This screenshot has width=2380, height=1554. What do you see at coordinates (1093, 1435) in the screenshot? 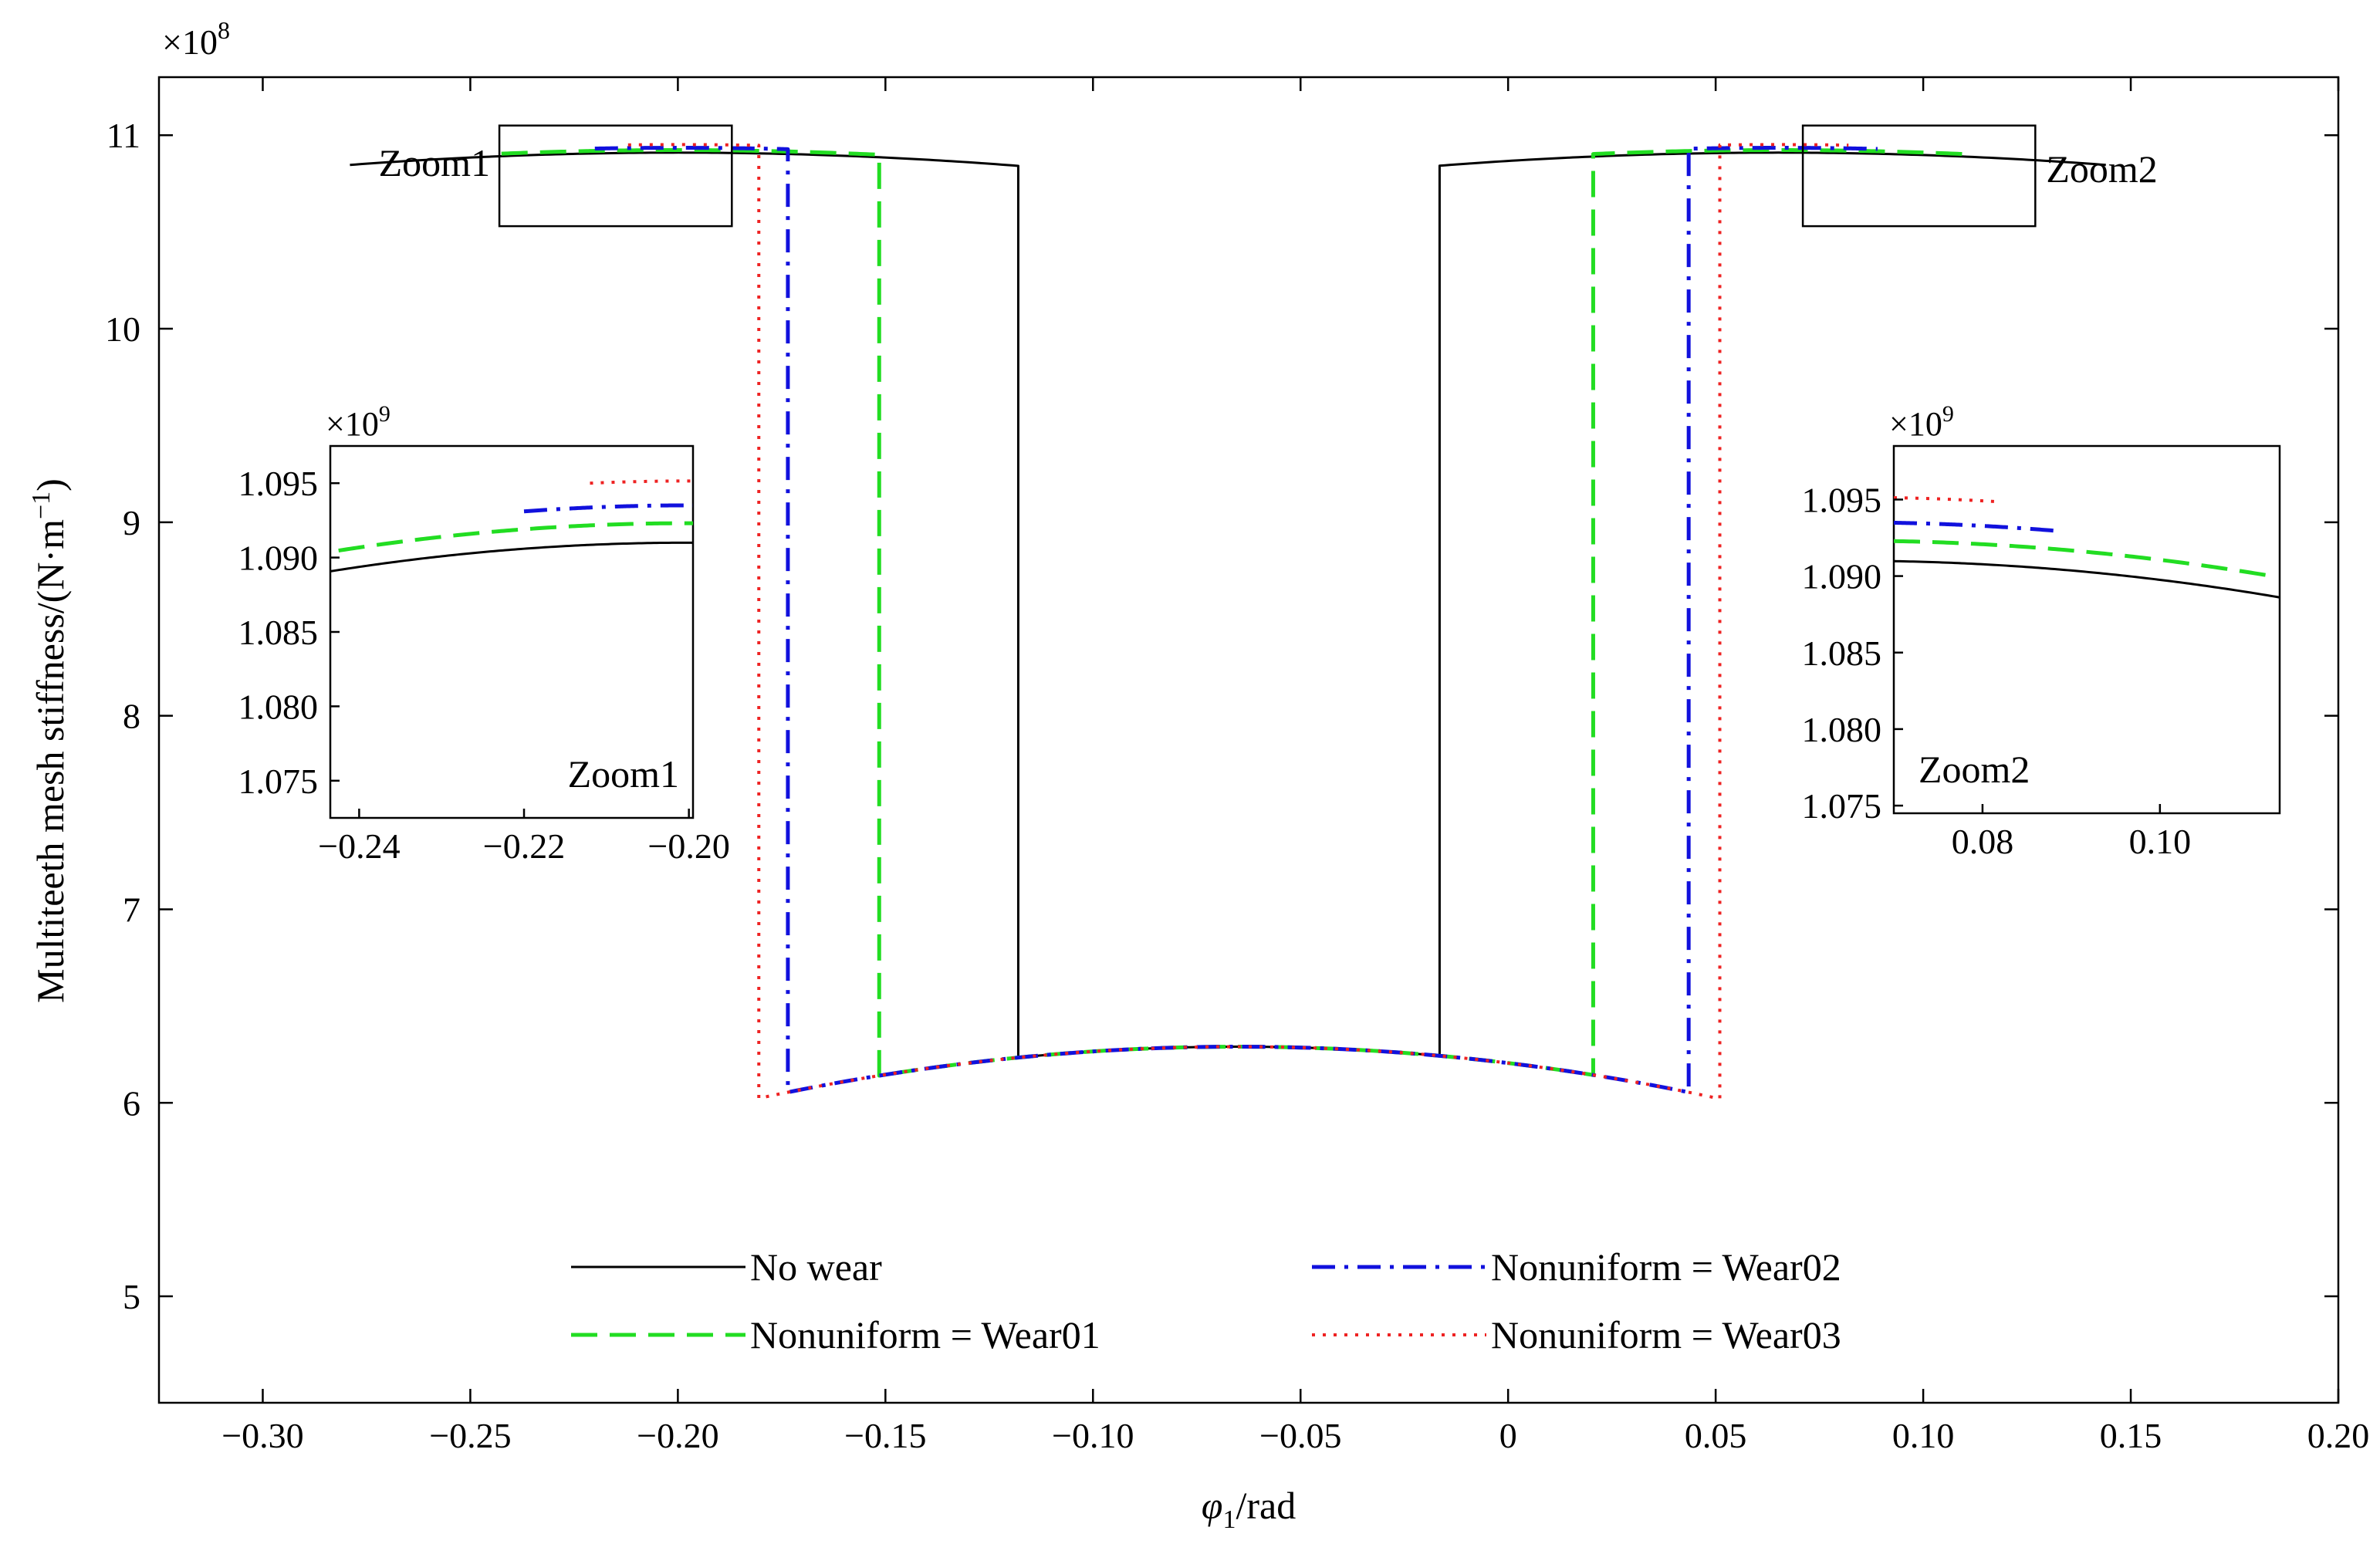
I see `x-tick-label: −0.10` at bounding box center [1093, 1435].